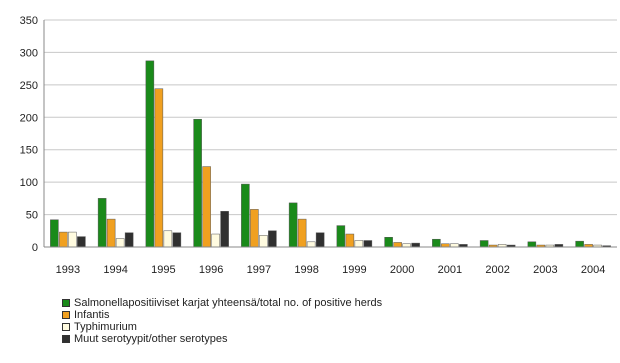  I want to click on legend-item-infantis: Infantis, so click(222, 315).